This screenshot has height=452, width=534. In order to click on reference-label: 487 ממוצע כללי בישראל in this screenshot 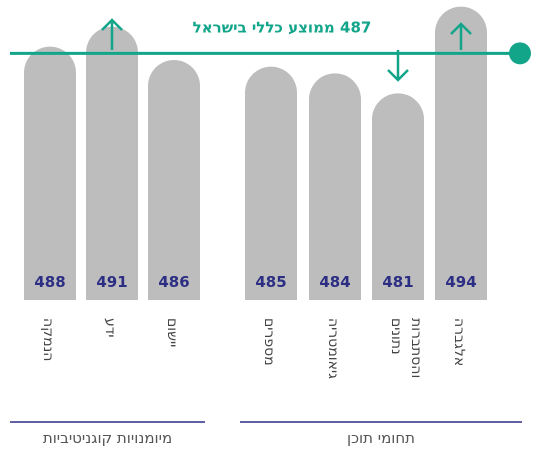, I will do `click(282, 27)`.